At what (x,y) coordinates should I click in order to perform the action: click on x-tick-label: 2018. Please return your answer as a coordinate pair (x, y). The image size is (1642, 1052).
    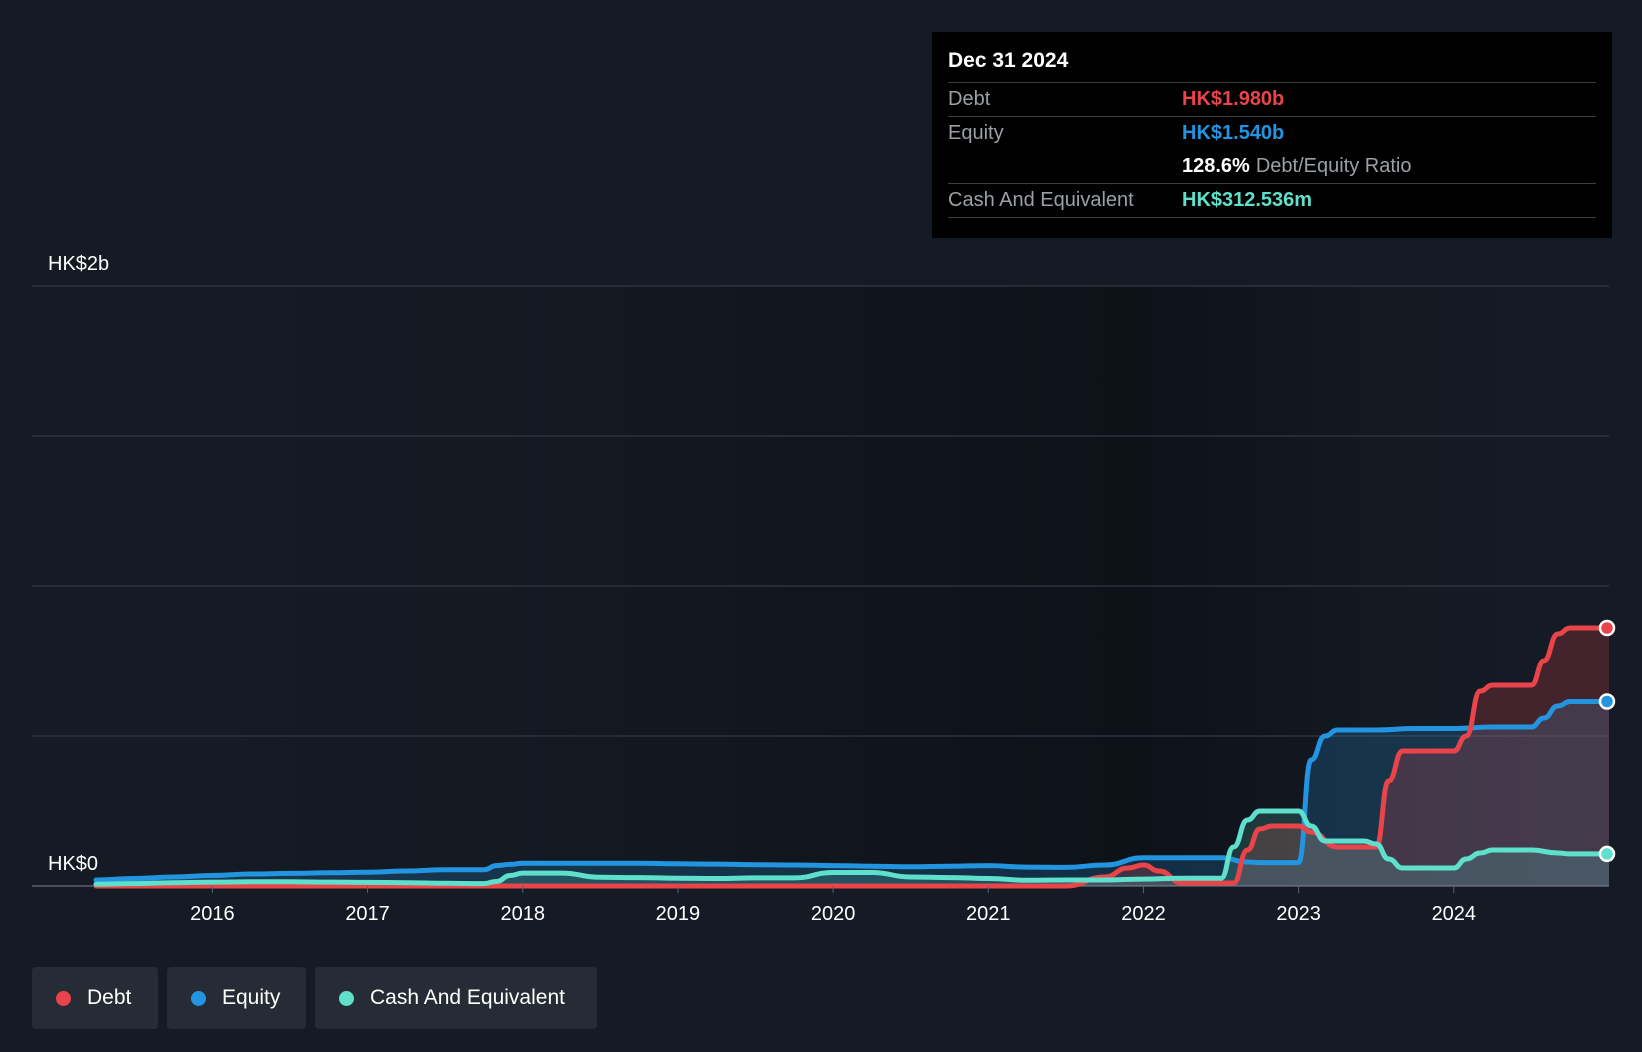
    Looking at the image, I should click on (522, 914).